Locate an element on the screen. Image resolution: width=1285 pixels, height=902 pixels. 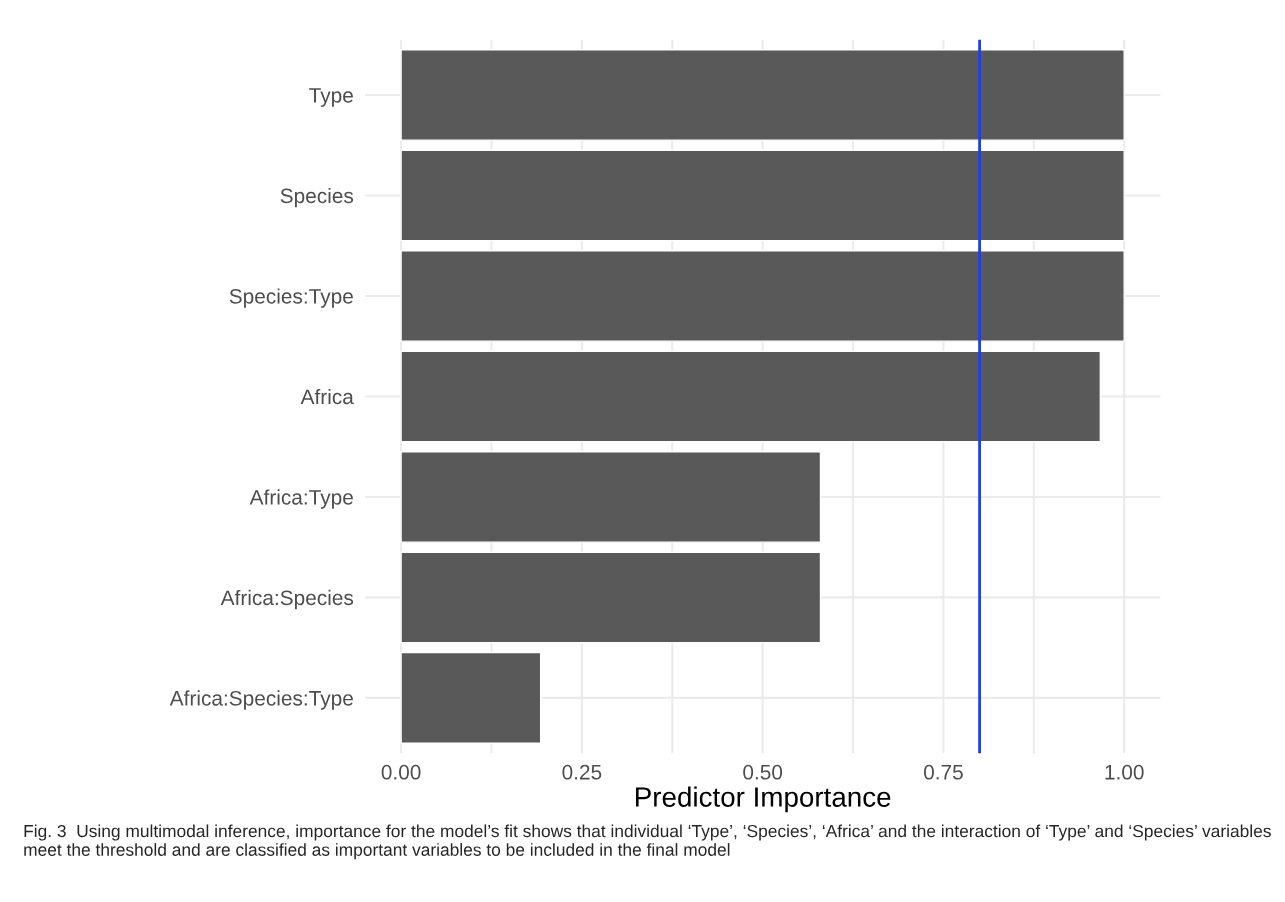
x-tick-label: 0.50 is located at coordinates (763, 772).